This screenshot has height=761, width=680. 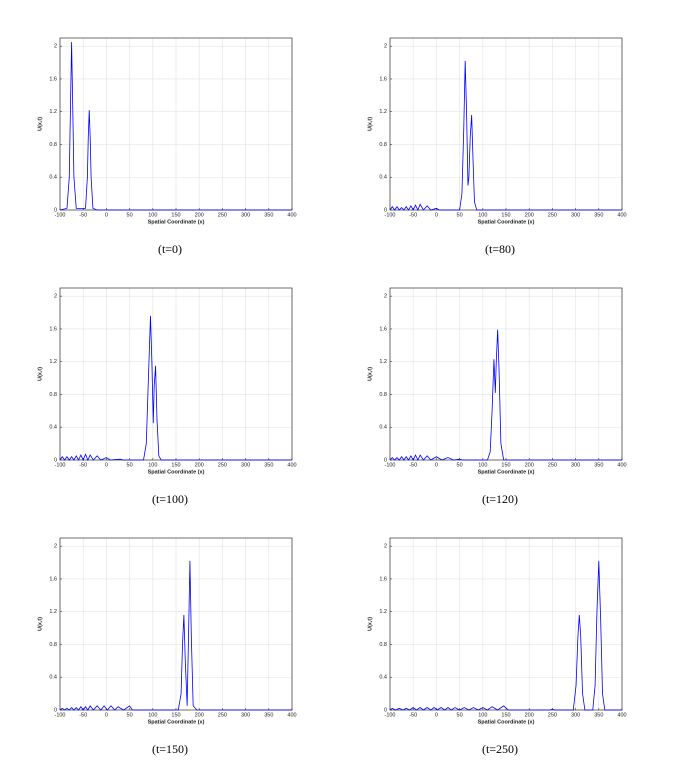 What do you see at coordinates (500, 249) in the screenshot?
I see `caption: (t=80)` at bounding box center [500, 249].